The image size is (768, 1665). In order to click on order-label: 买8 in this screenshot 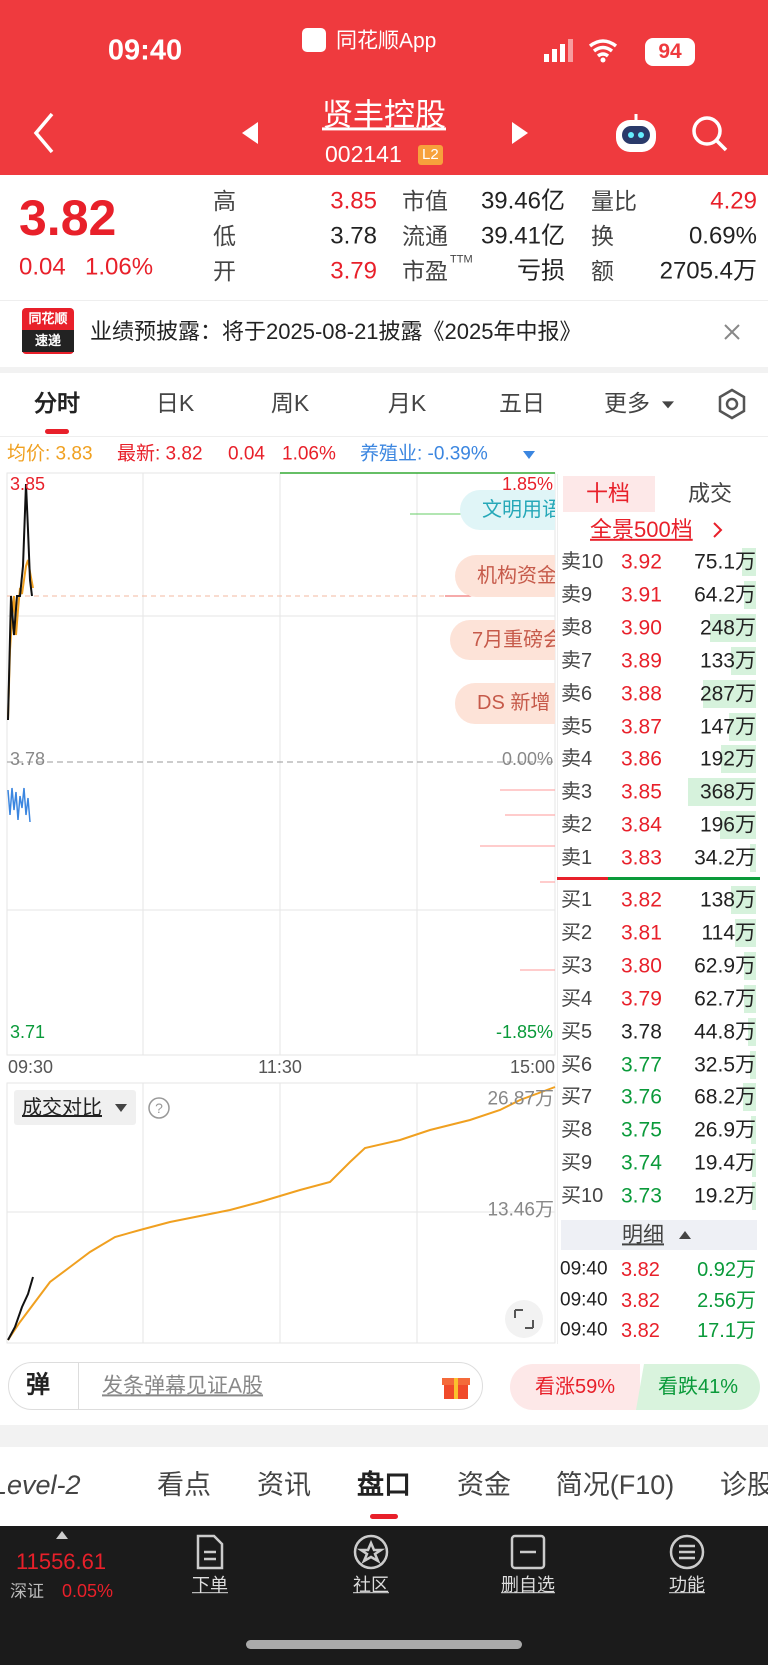, I will do `click(577, 1130)`.